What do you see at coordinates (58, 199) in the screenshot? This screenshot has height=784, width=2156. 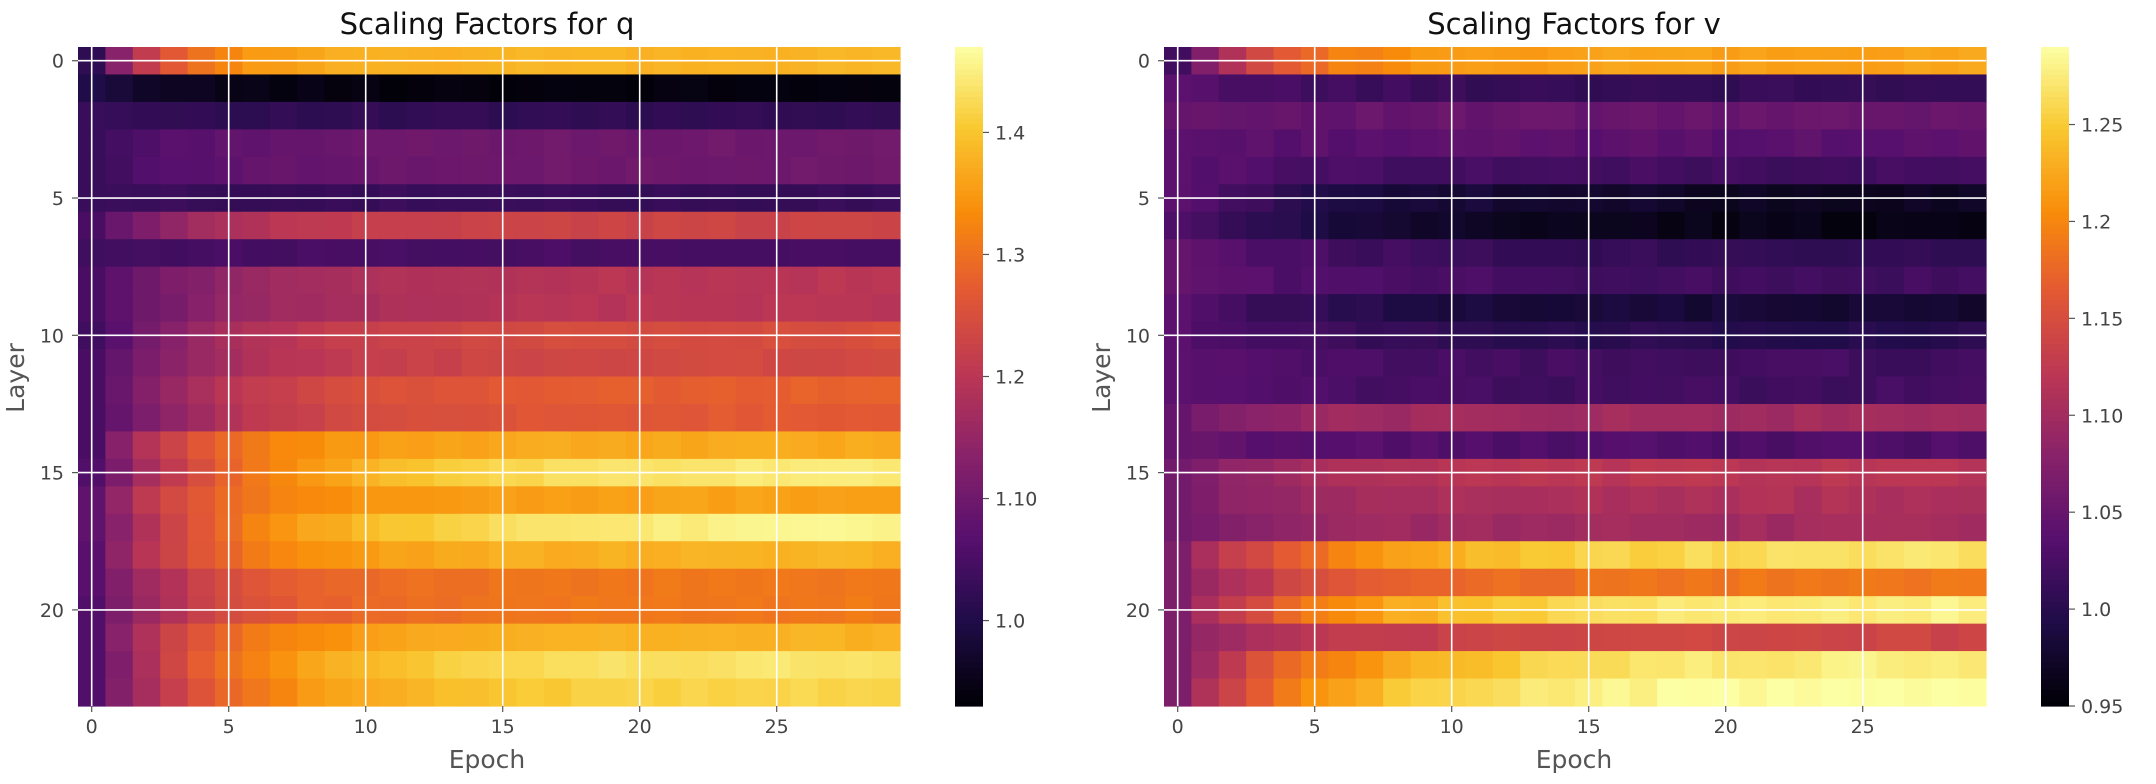 I see `y-tick-label: 5` at bounding box center [58, 199].